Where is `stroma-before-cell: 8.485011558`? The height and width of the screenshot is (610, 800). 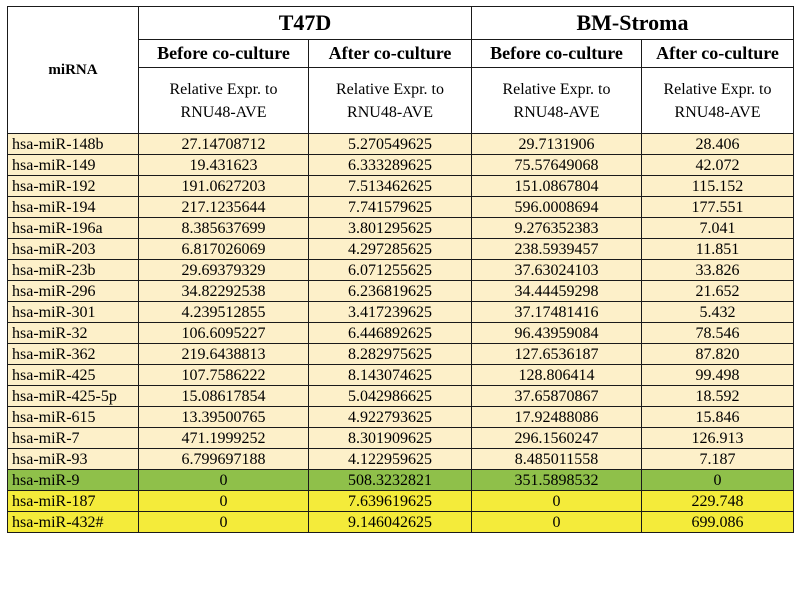
stroma-before-cell: 8.485011558 is located at coordinates (556, 459).